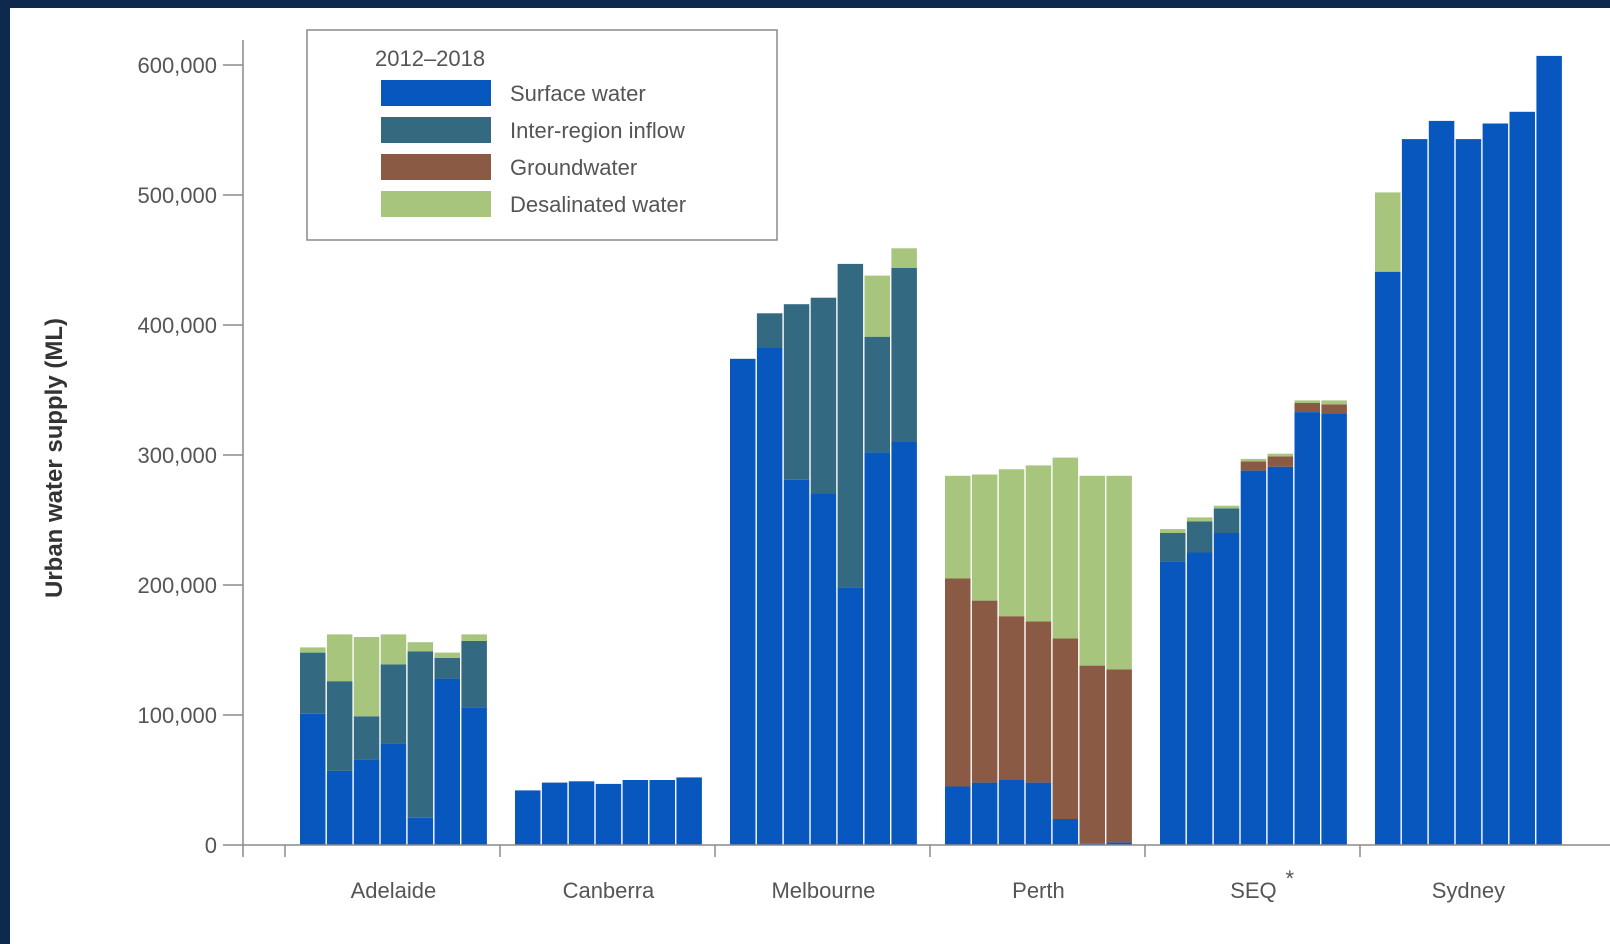 This screenshot has height=944, width=1610. What do you see at coordinates (578, 93) in the screenshot?
I see `legend-entry-label: Surface water` at bounding box center [578, 93].